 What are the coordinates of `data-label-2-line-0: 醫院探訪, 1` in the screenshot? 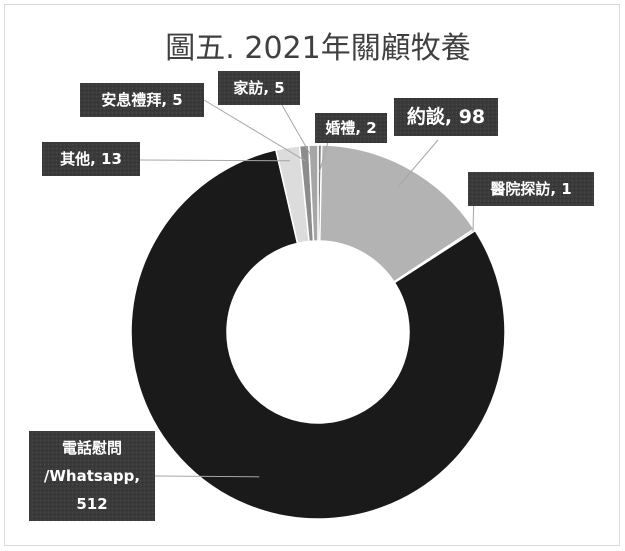 It's located at (530, 189).